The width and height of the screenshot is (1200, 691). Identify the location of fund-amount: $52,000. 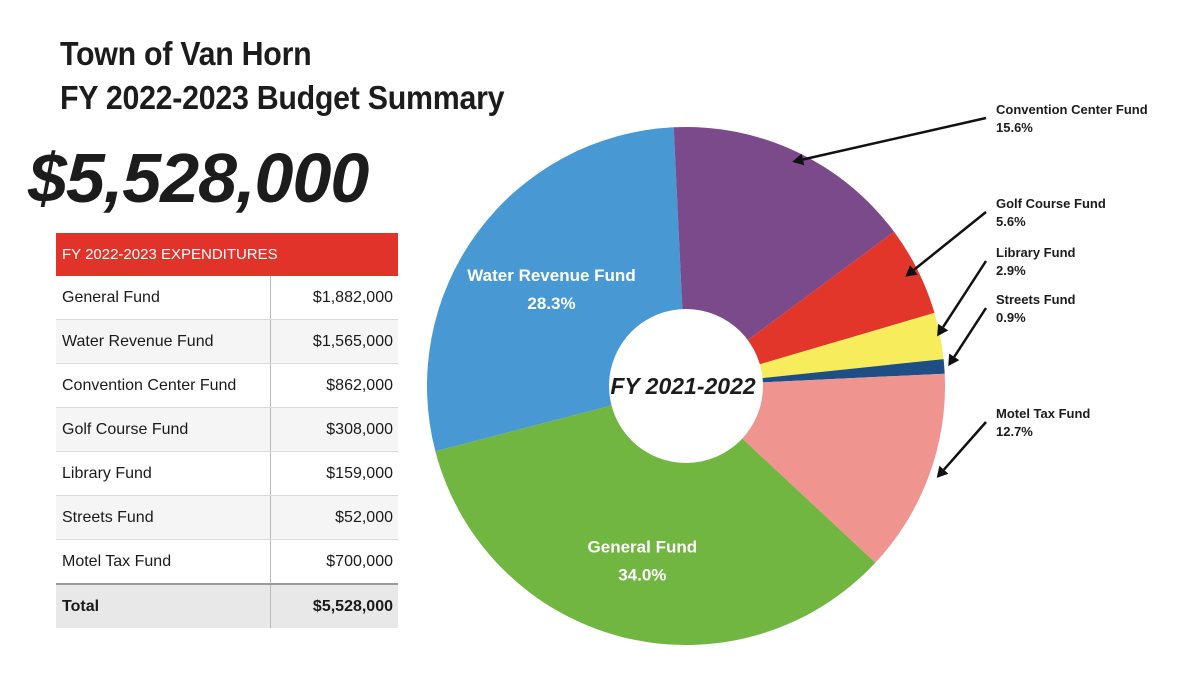
(334, 517).